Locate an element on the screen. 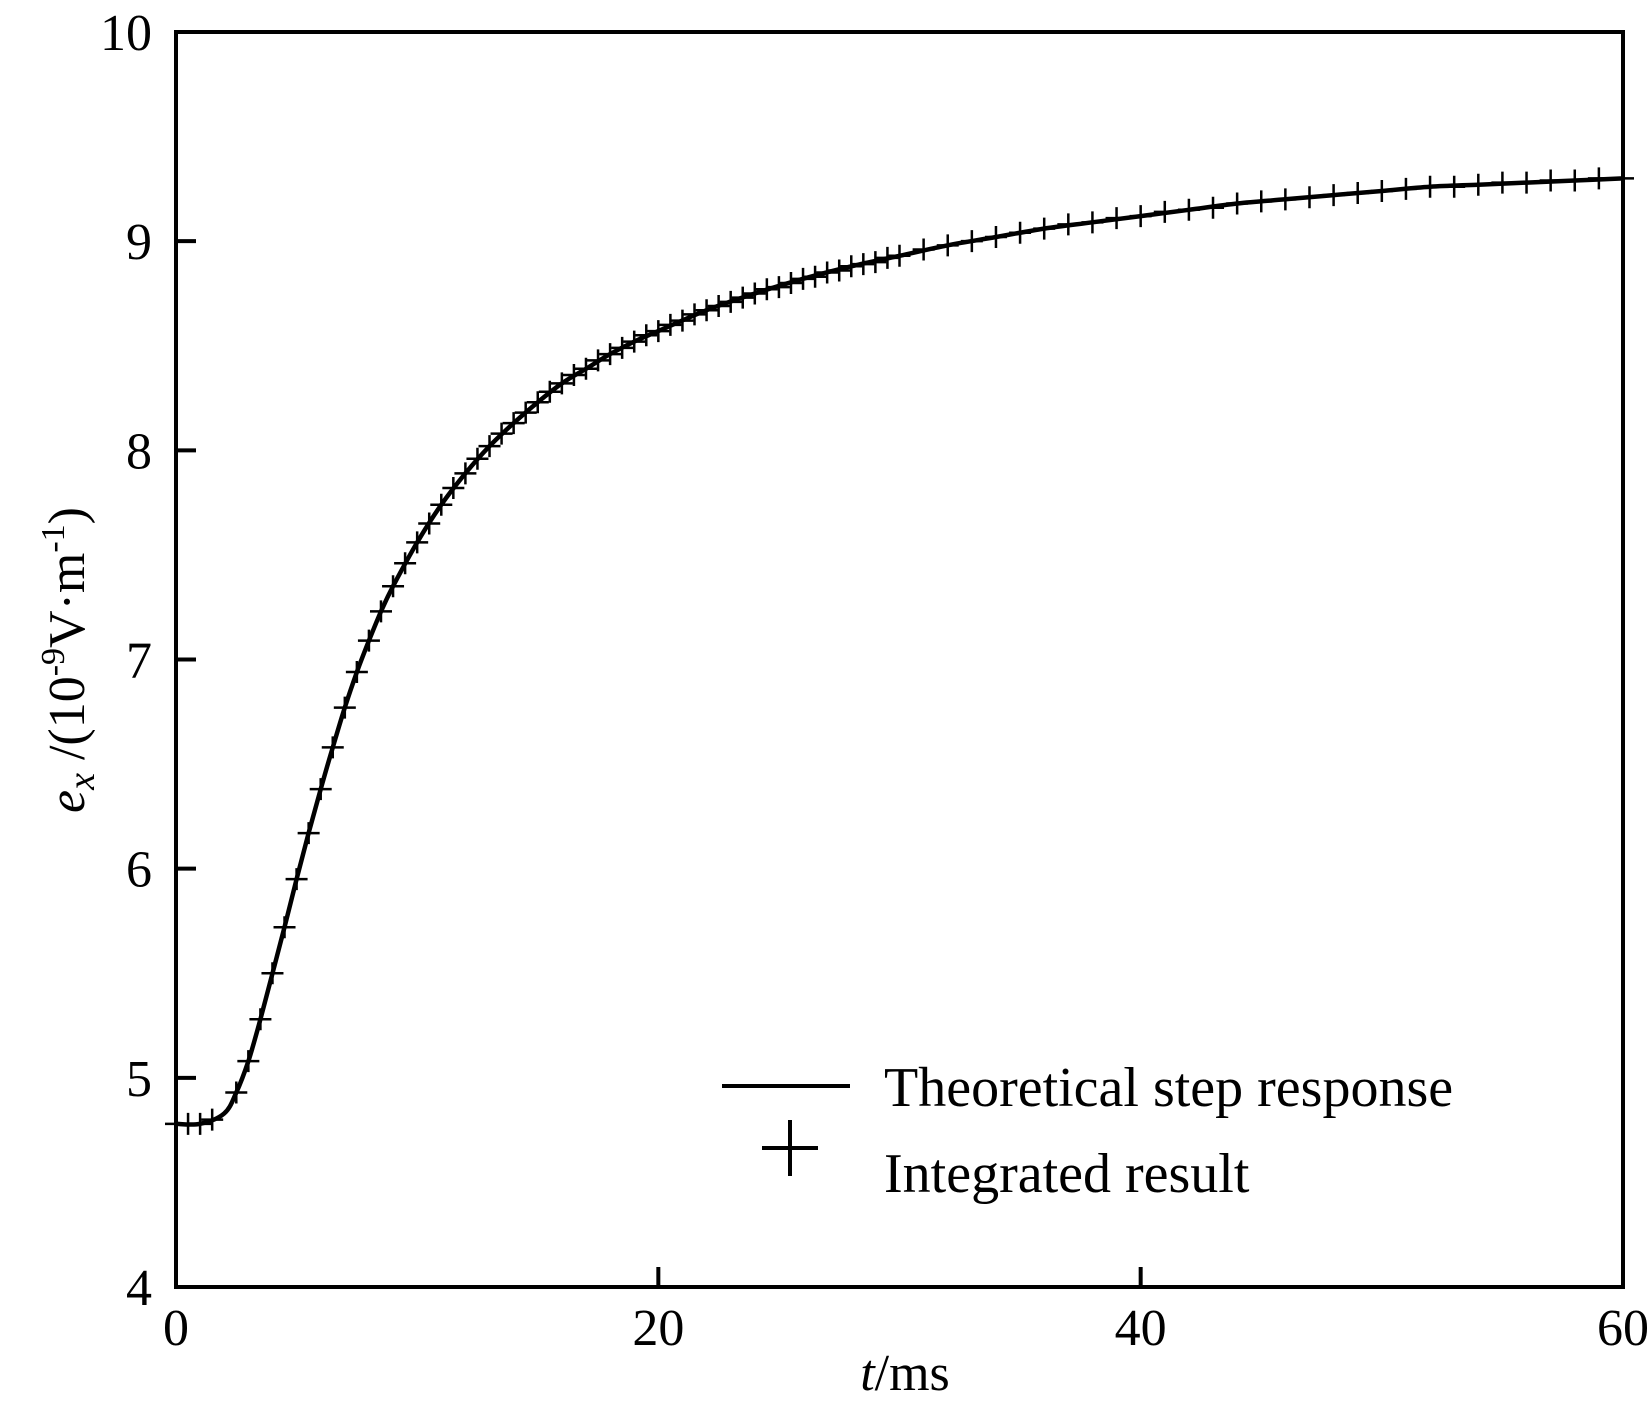 The width and height of the screenshot is (1651, 1410). legend-label-theoretical: Theoretical step response is located at coordinates (1168, 1088).